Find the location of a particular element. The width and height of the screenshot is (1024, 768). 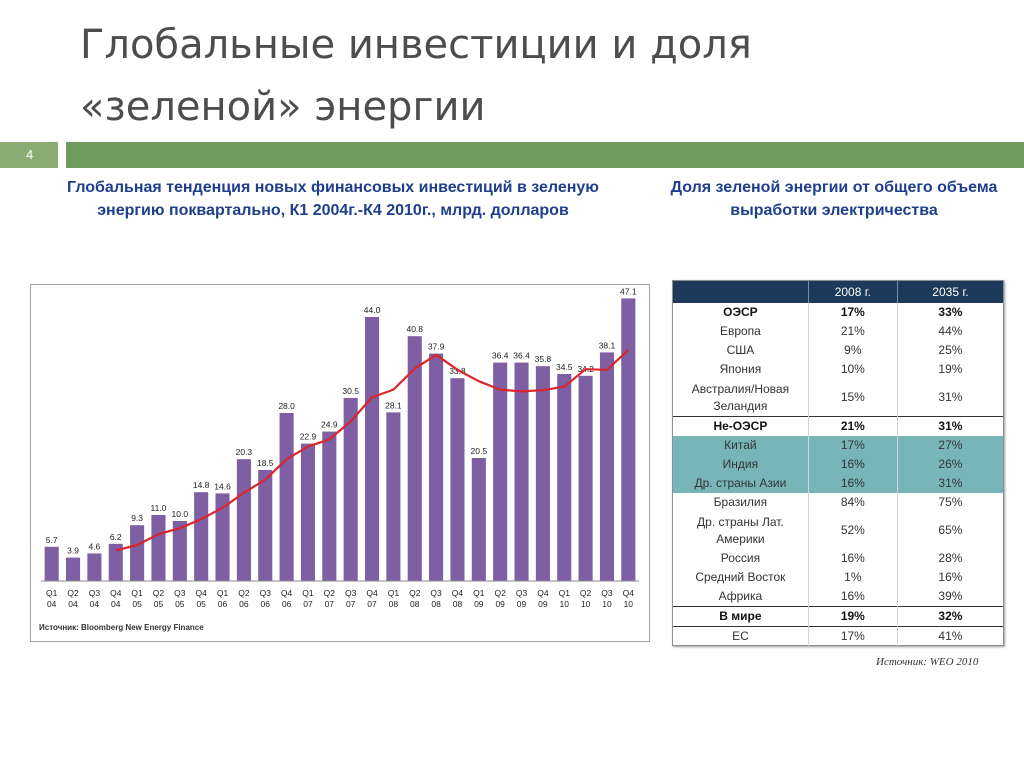

table-header-region is located at coordinates (741, 292).